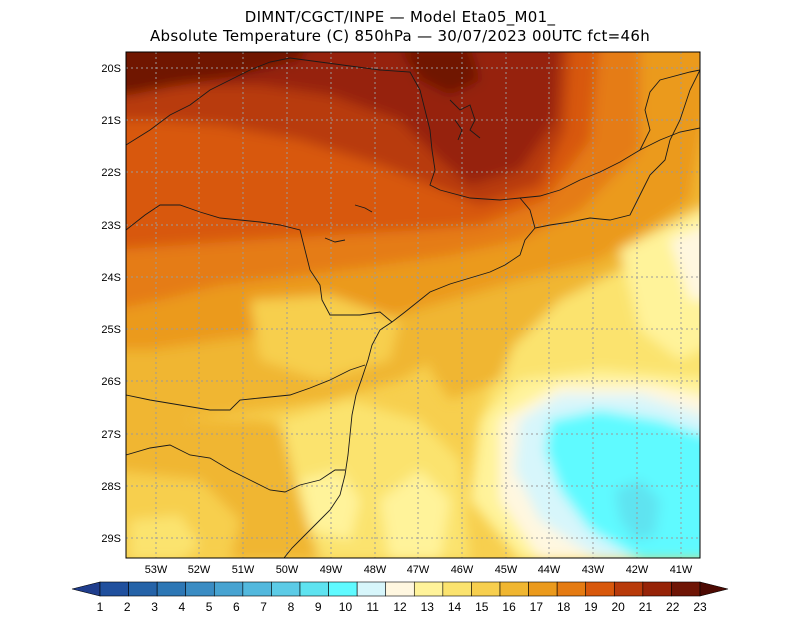 Image resolution: width=800 pixels, height=618 pixels. What do you see at coordinates (549, 570) in the screenshot?
I see `lon-label: 44W` at bounding box center [549, 570].